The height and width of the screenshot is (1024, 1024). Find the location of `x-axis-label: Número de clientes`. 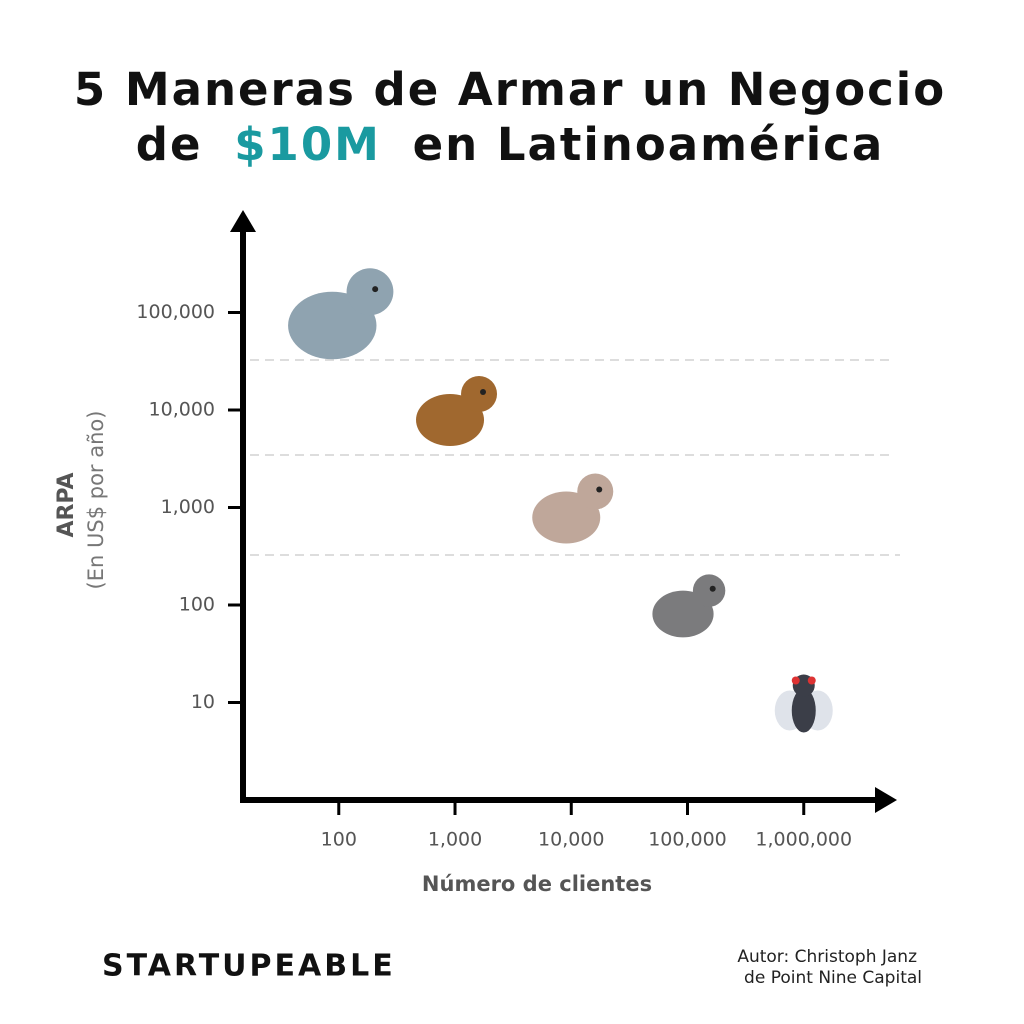

x-axis-label: Número de clientes is located at coordinates (537, 884).